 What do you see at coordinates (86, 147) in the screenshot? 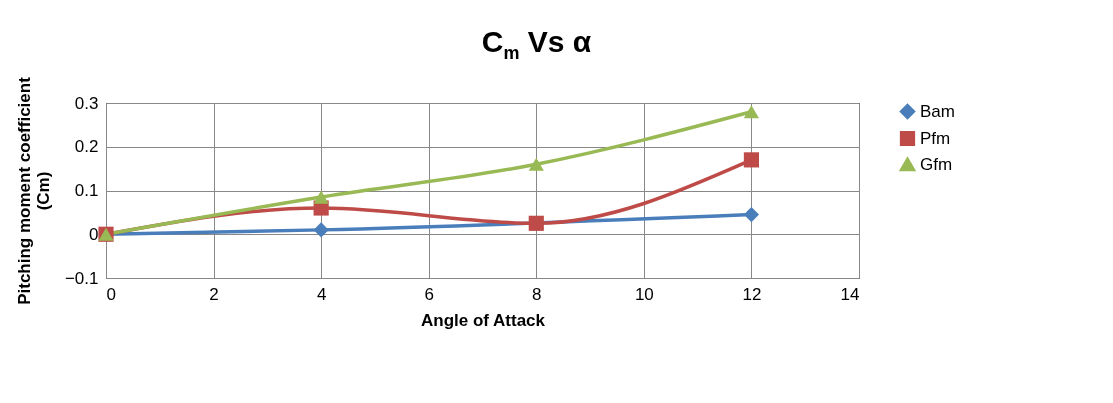
I see `y-tick-label: 0.2` at bounding box center [86, 147].